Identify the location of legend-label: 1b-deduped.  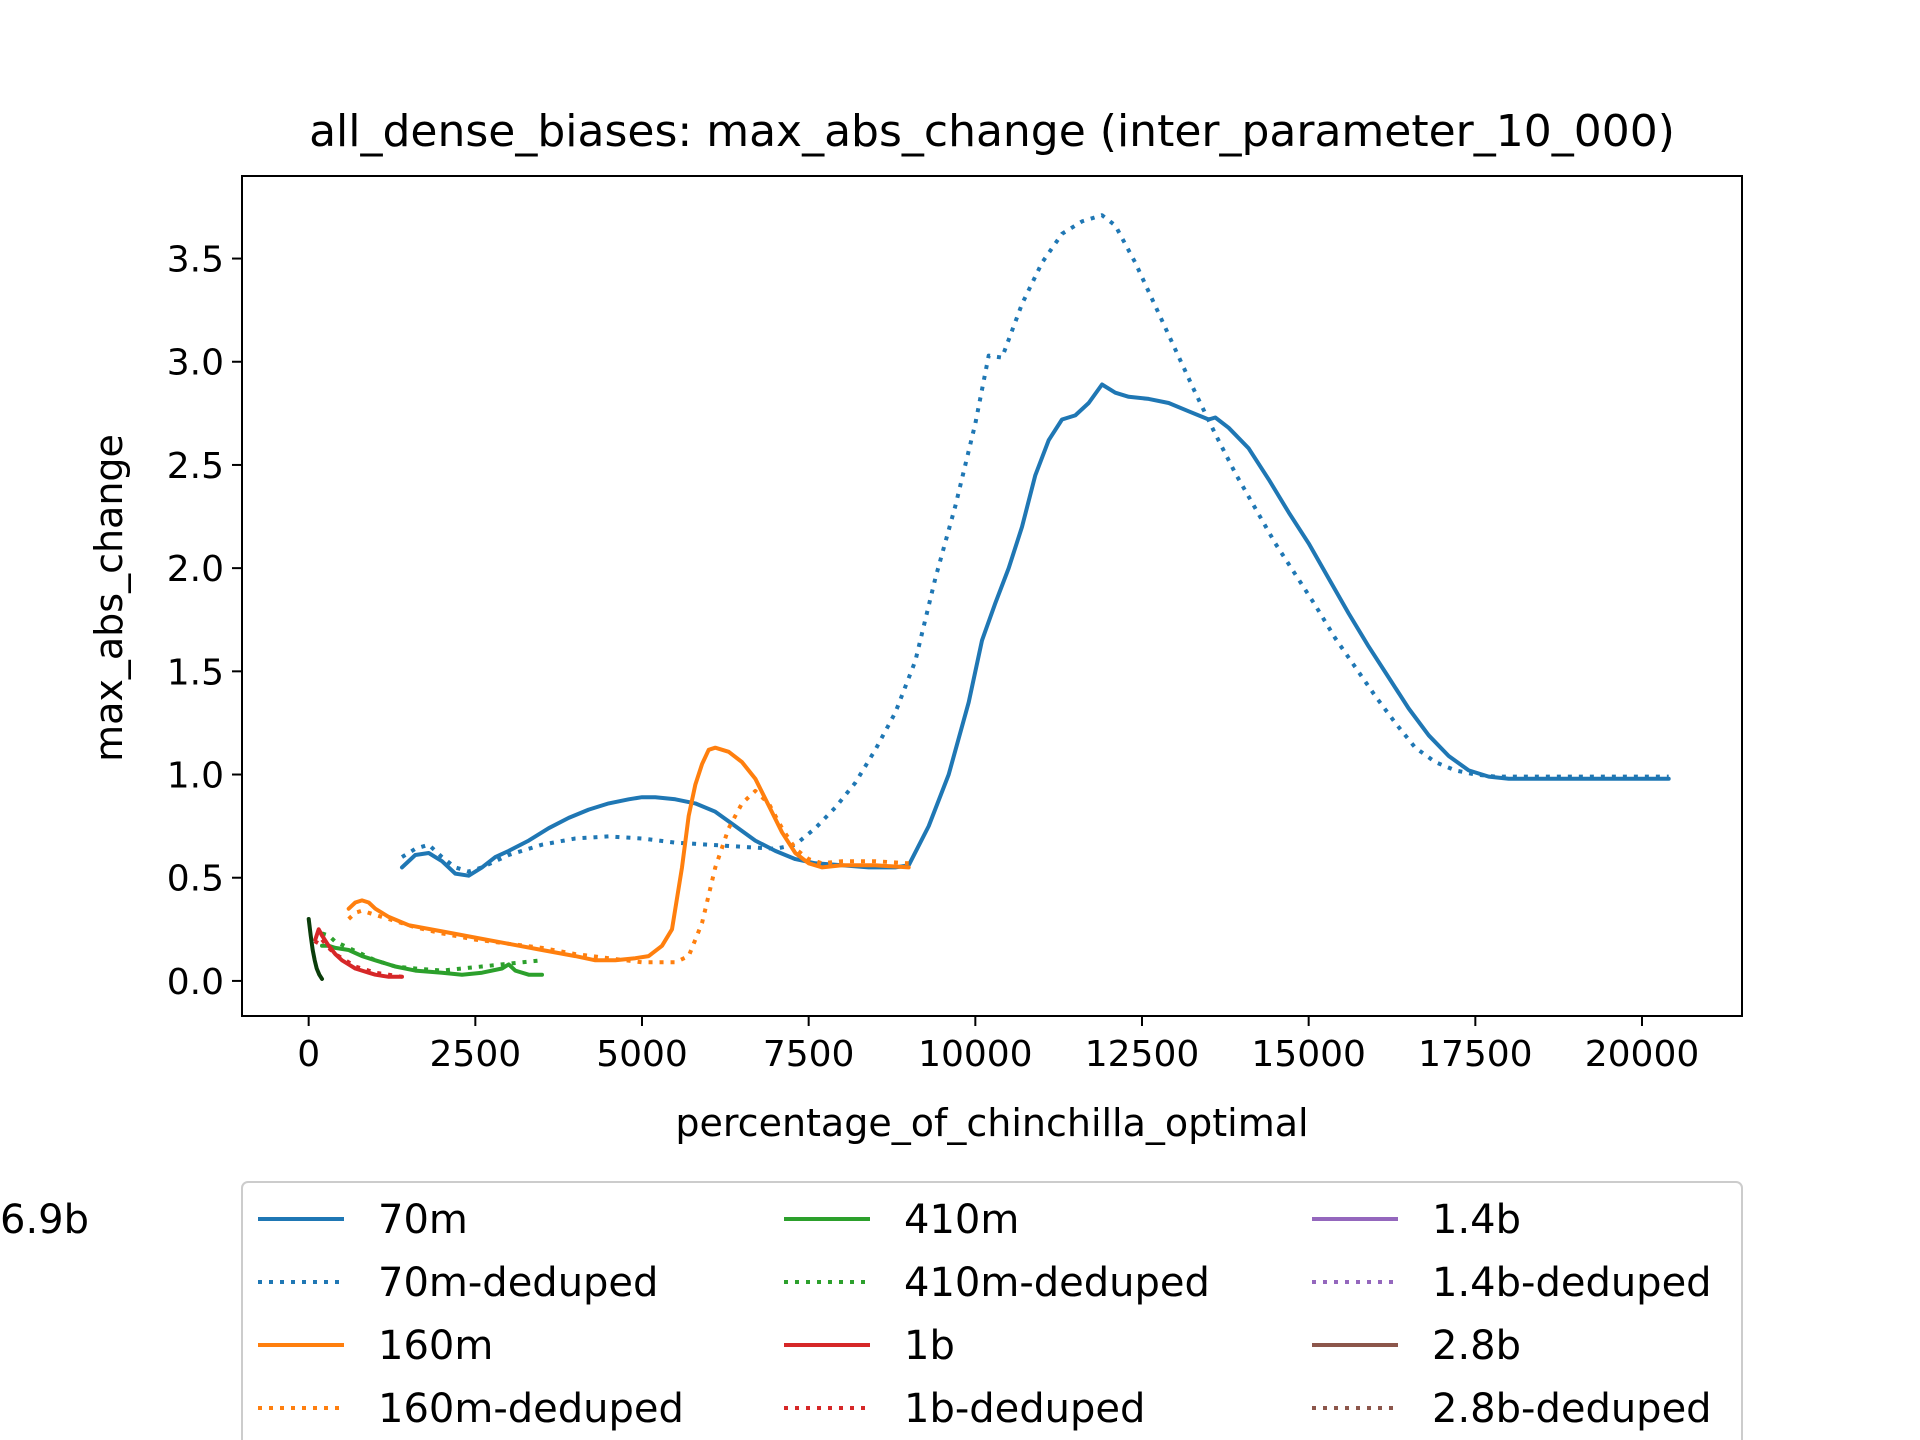
(1024, 1409).